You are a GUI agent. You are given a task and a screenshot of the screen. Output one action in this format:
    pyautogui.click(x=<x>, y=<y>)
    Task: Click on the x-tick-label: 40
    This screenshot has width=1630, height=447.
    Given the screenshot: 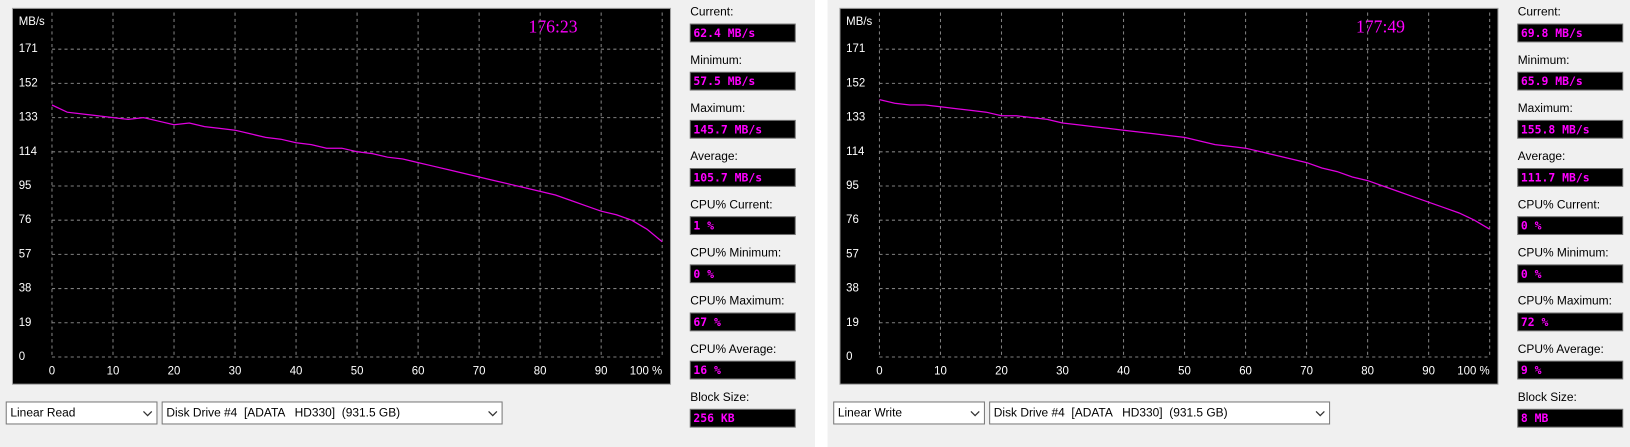 What is the action you would take?
    pyautogui.click(x=296, y=372)
    